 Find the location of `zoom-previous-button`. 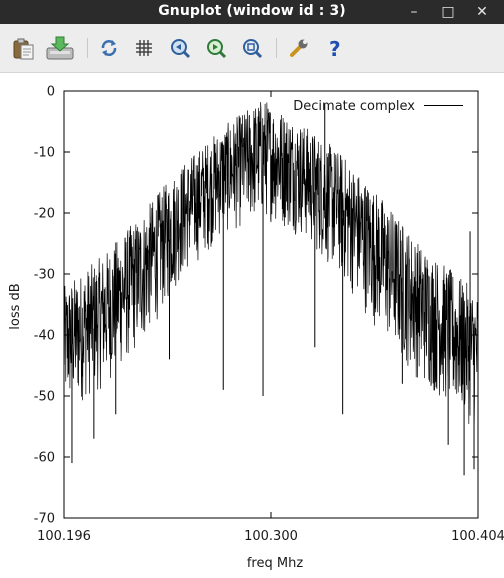

zoom-previous-button is located at coordinates (180, 48).